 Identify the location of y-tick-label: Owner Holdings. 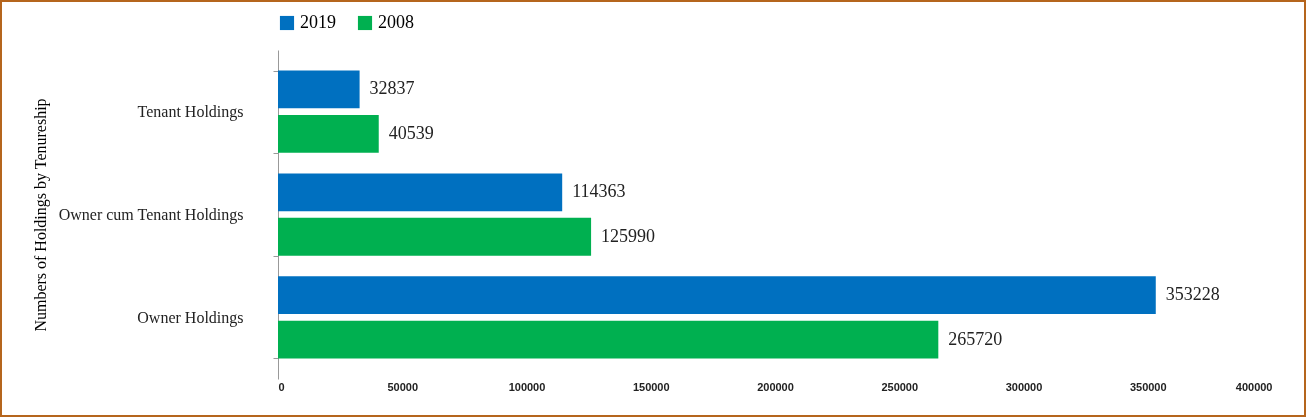
(190, 317).